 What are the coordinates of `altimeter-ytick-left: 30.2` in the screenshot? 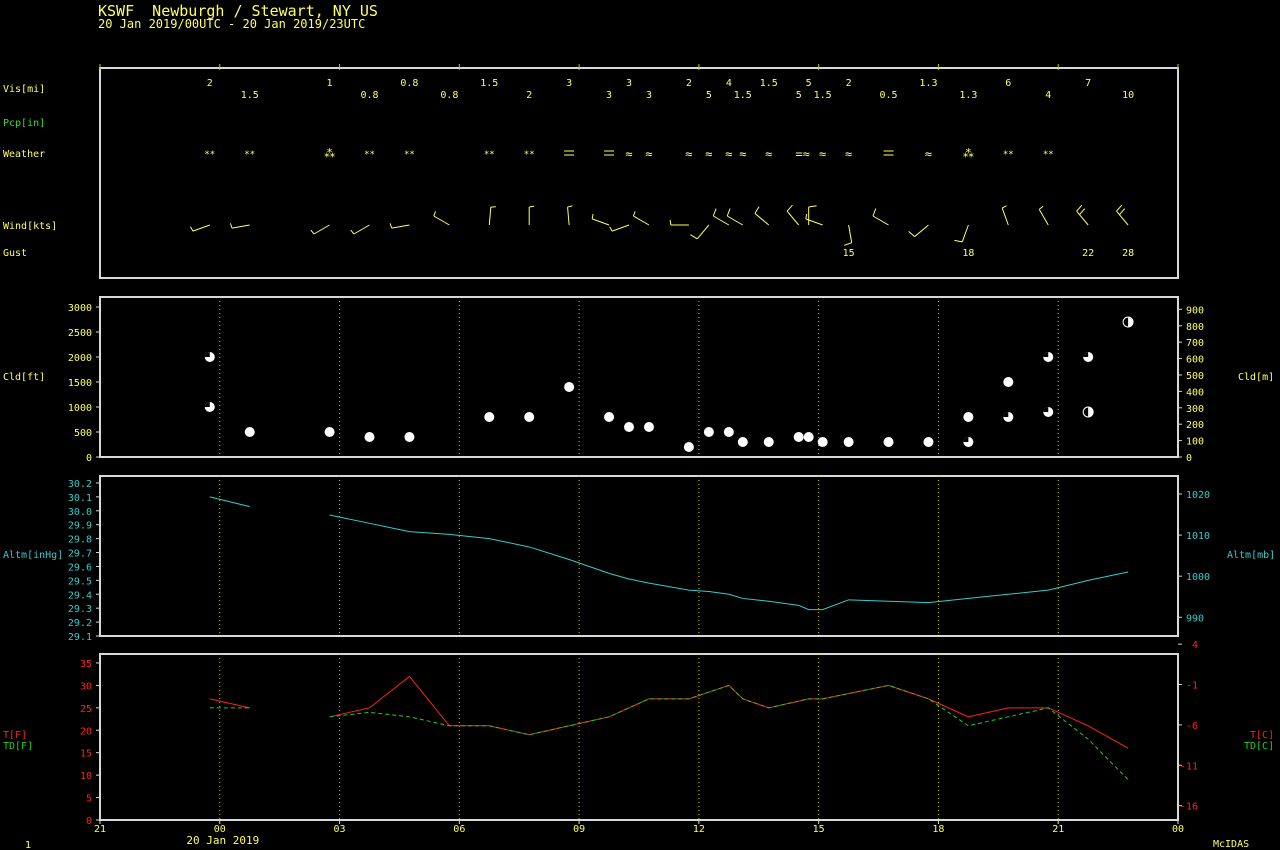 It's located at (80, 484).